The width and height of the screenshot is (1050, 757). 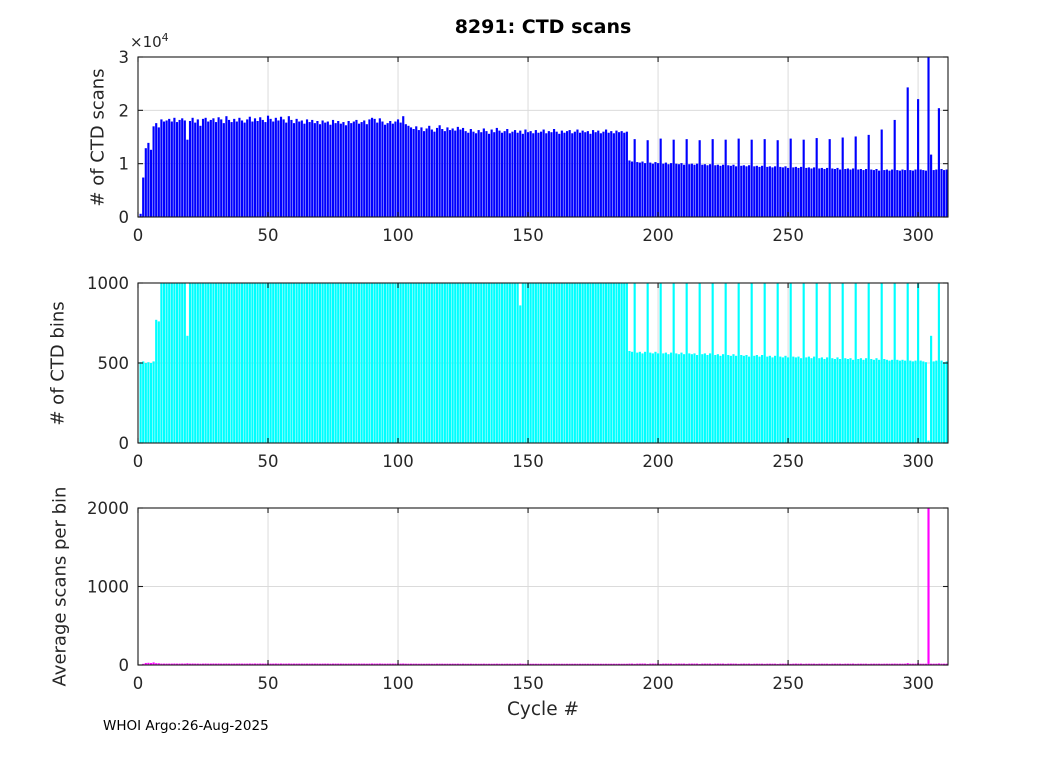 What do you see at coordinates (98, 137) in the screenshot?
I see `ylabel-ctd-scans: # of CTD scans` at bounding box center [98, 137].